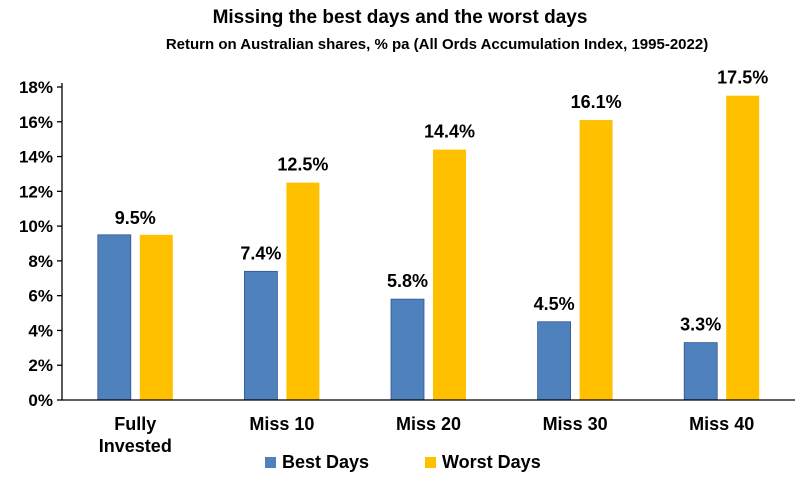  Describe the element at coordinates (36, 157) in the screenshot. I see `y-tick-label: 14%` at that location.